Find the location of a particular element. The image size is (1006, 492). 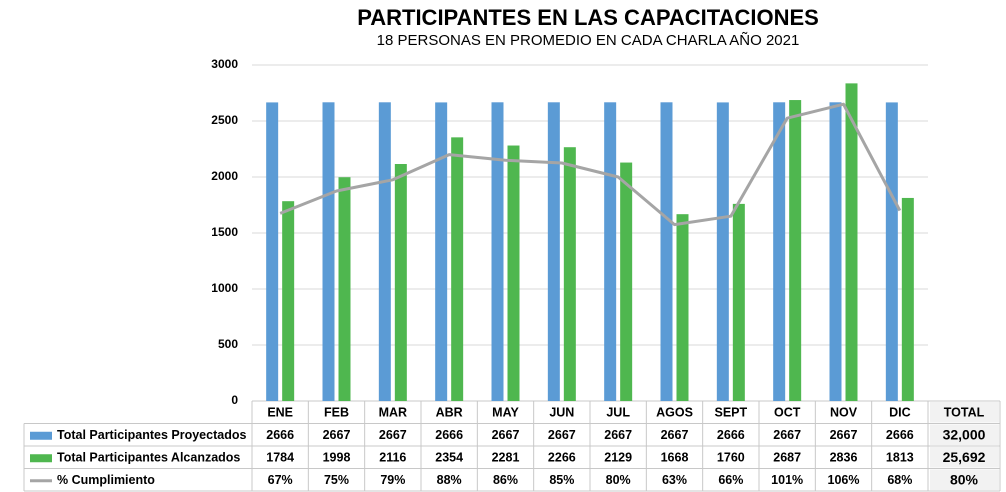

table-value: 2687 is located at coordinates (787, 458).